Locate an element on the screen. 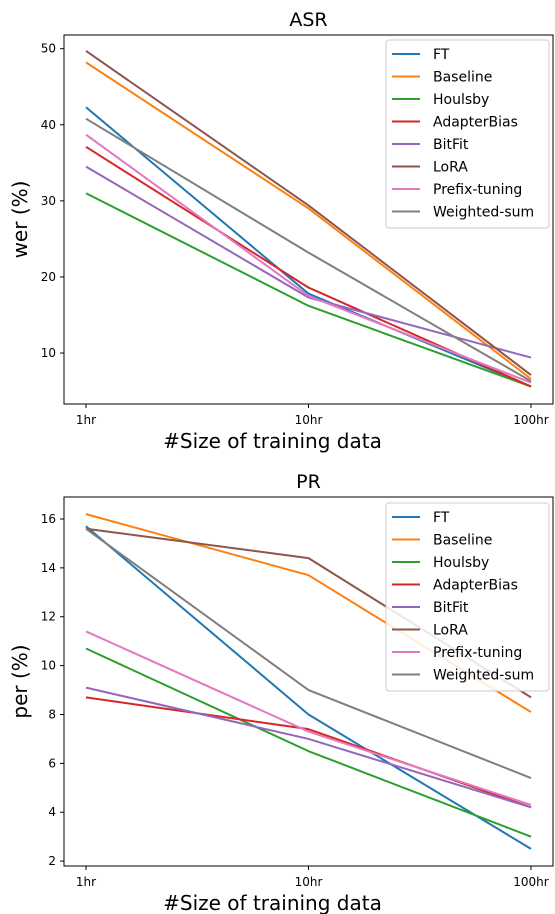  y-tick-label: 40 is located at coordinates (48, 125).